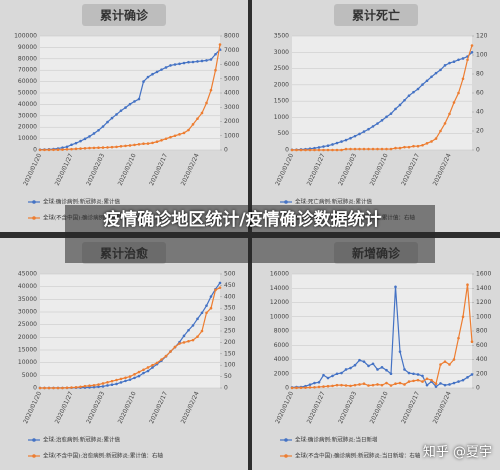 The width and height of the screenshot is (500, 470). Describe the element at coordinates (82, 440) in the screenshot. I see `legend-label: 全球:治愈病例:新冠肺炎:累计值` at that location.